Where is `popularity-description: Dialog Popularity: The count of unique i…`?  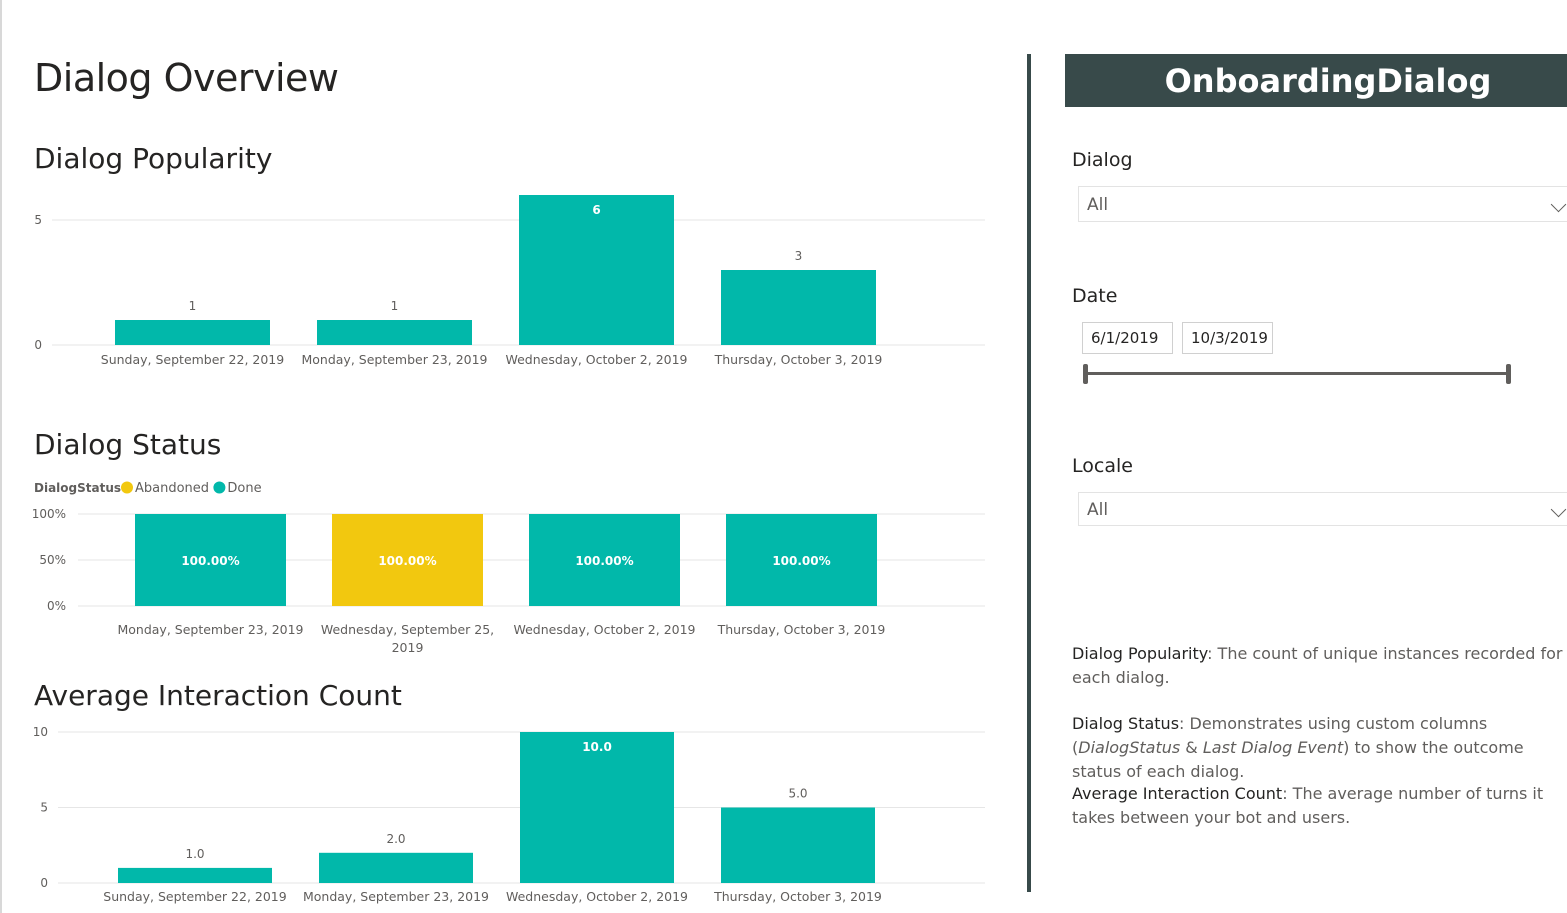 popularity-description: Dialog Popularity: The count of unique i… is located at coordinates (1319, 666).